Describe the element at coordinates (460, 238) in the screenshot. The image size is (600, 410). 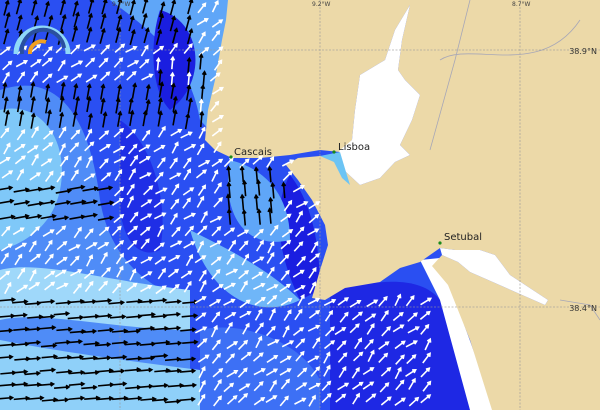
I see `place-setubal: Setubal` at that location.